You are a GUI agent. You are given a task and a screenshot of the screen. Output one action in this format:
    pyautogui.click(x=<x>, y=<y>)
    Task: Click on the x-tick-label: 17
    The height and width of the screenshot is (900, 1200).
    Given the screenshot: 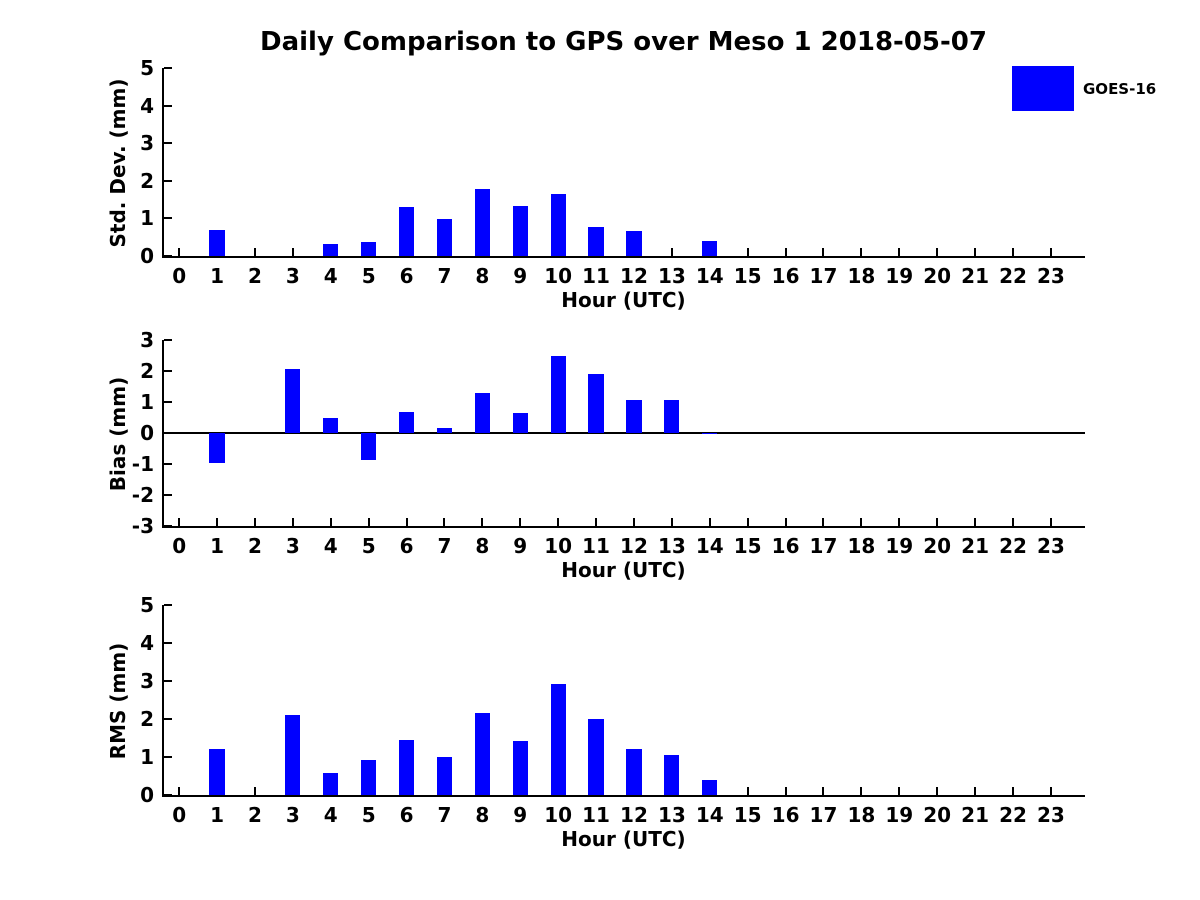 What is the action you would take?
    pyautogui.click(x=823, y=815)
    